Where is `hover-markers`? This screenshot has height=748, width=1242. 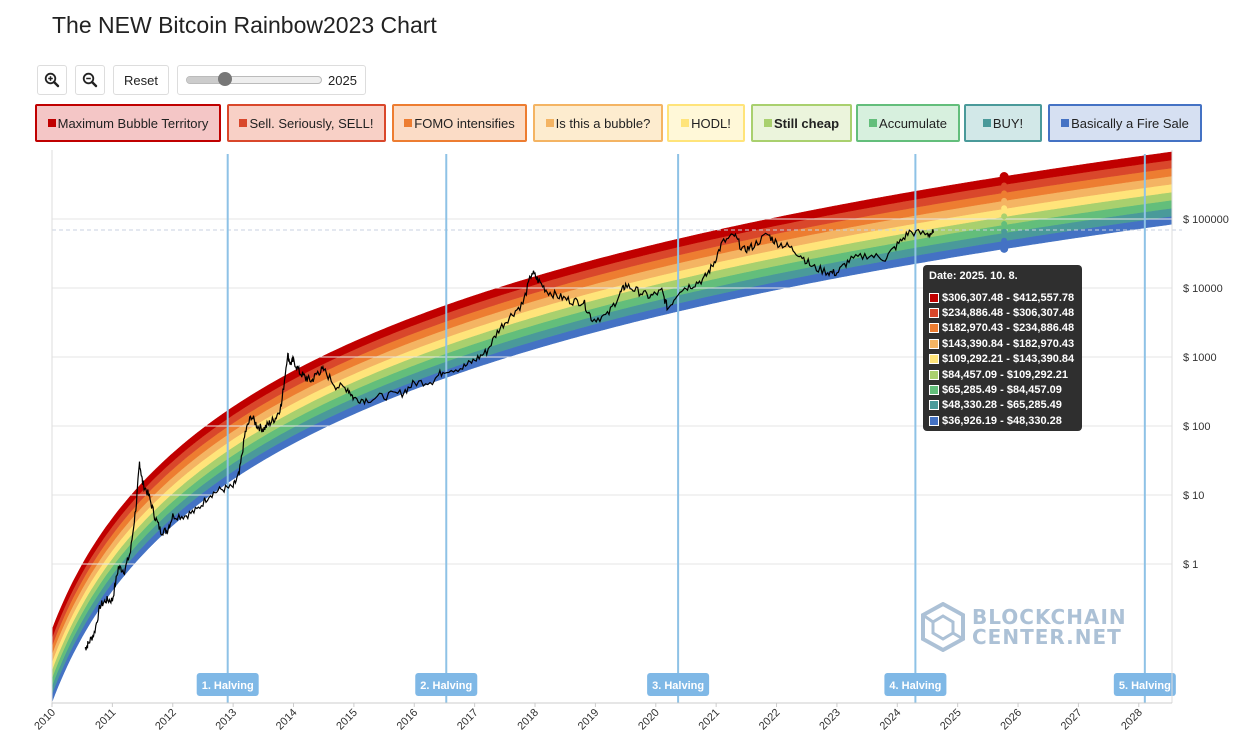
hover-markers is located at coordinates (1004, 212).